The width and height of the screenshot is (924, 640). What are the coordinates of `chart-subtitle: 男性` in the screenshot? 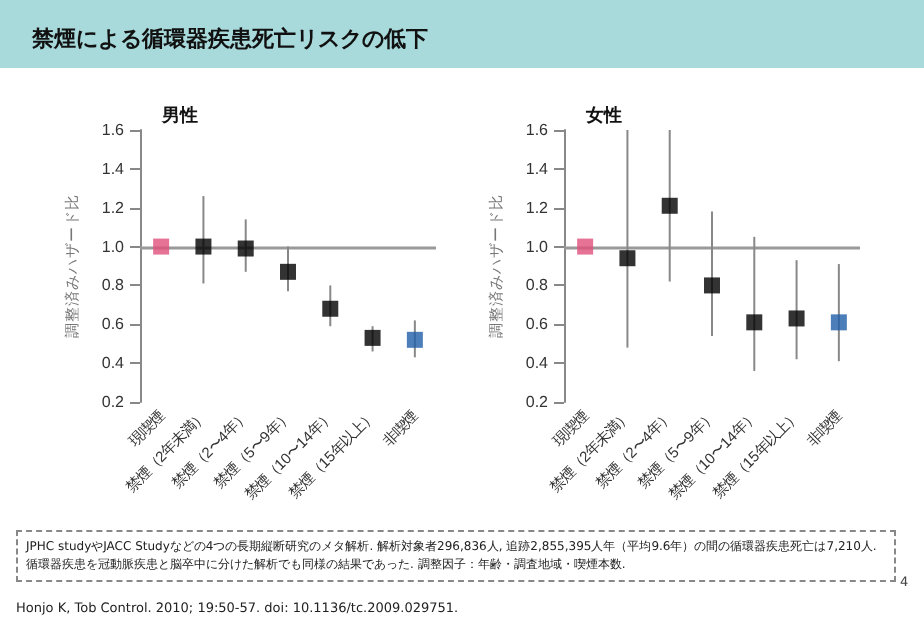 It's located at (179, 115).